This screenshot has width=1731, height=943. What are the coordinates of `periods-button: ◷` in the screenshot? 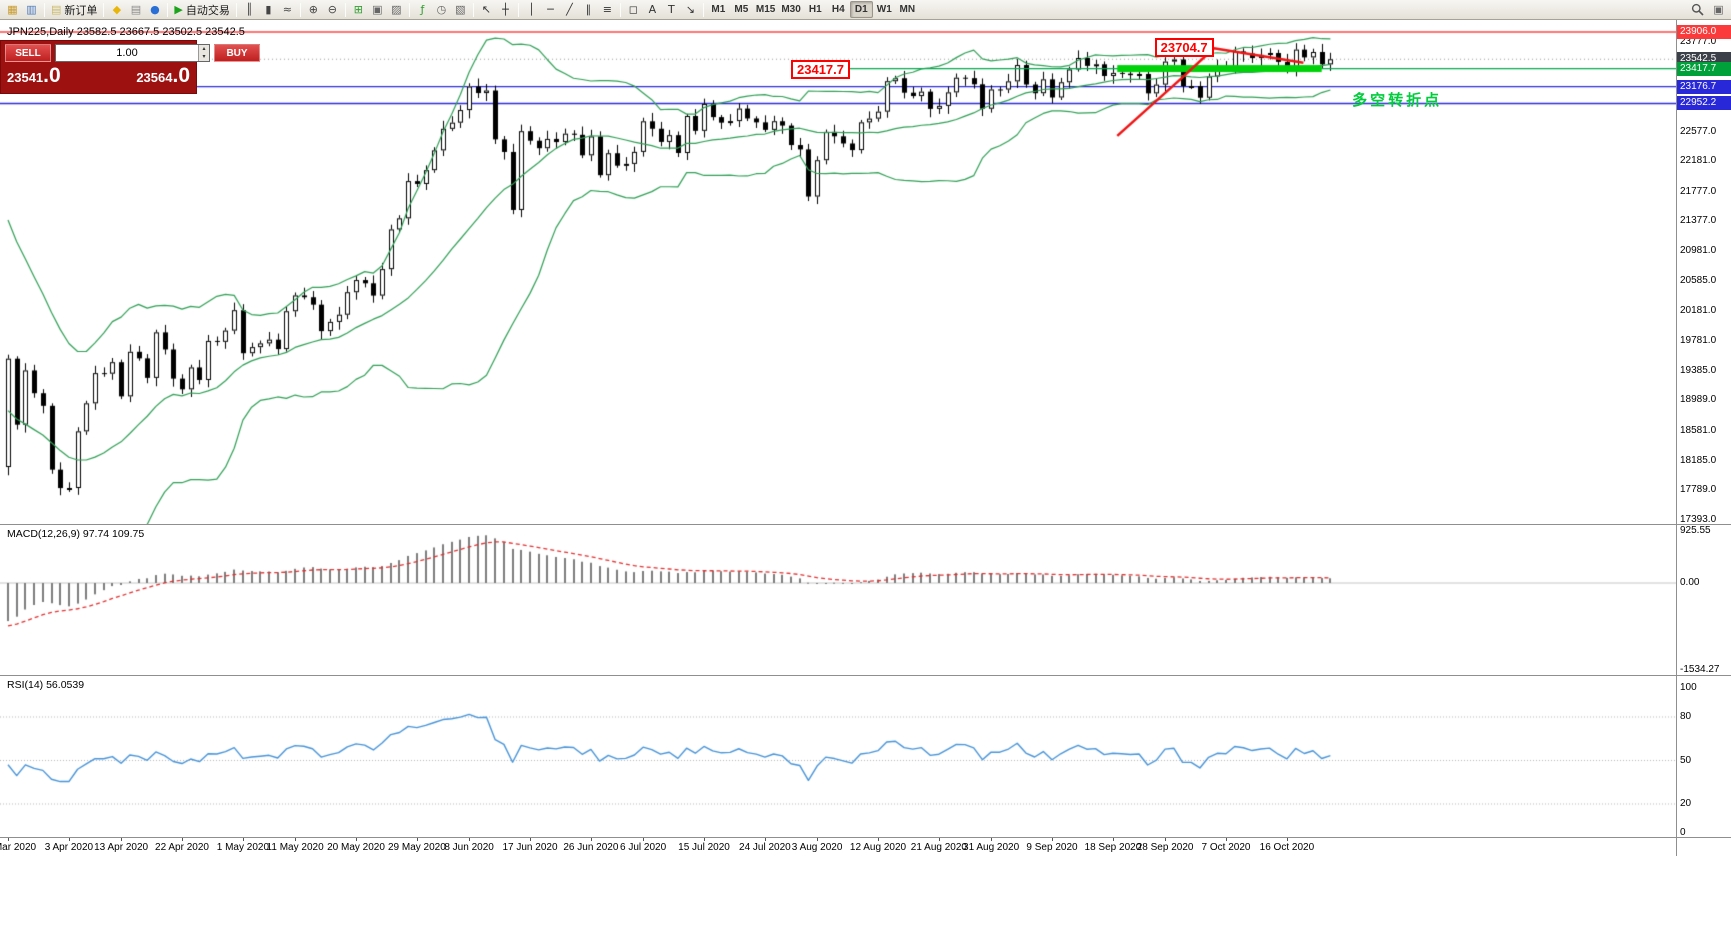 It's located at (441, 9).